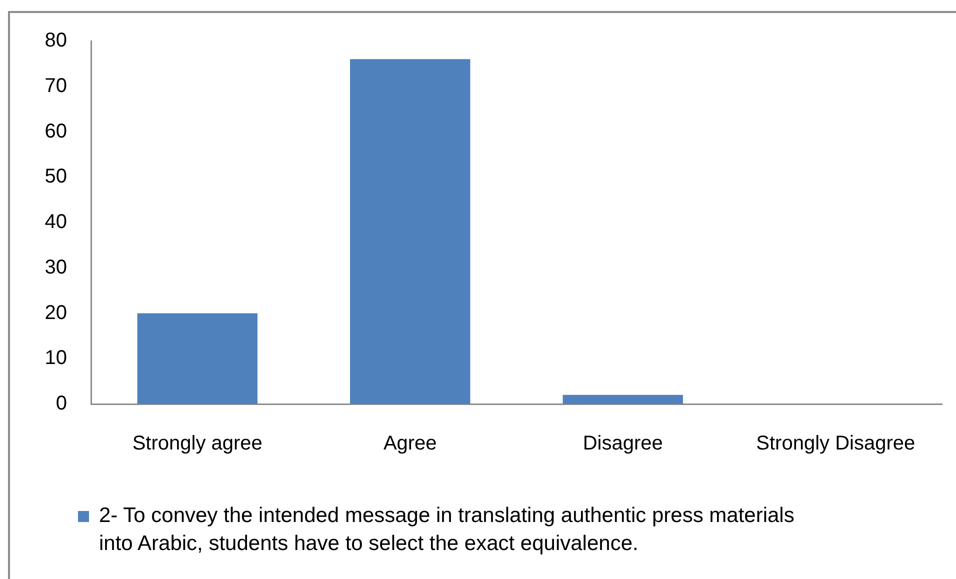 The height and width of the screenshot is (579, 956). Describe the element at coordinates (55, 177) in the screenshot. I see `y-tick-label: 50` at that location.